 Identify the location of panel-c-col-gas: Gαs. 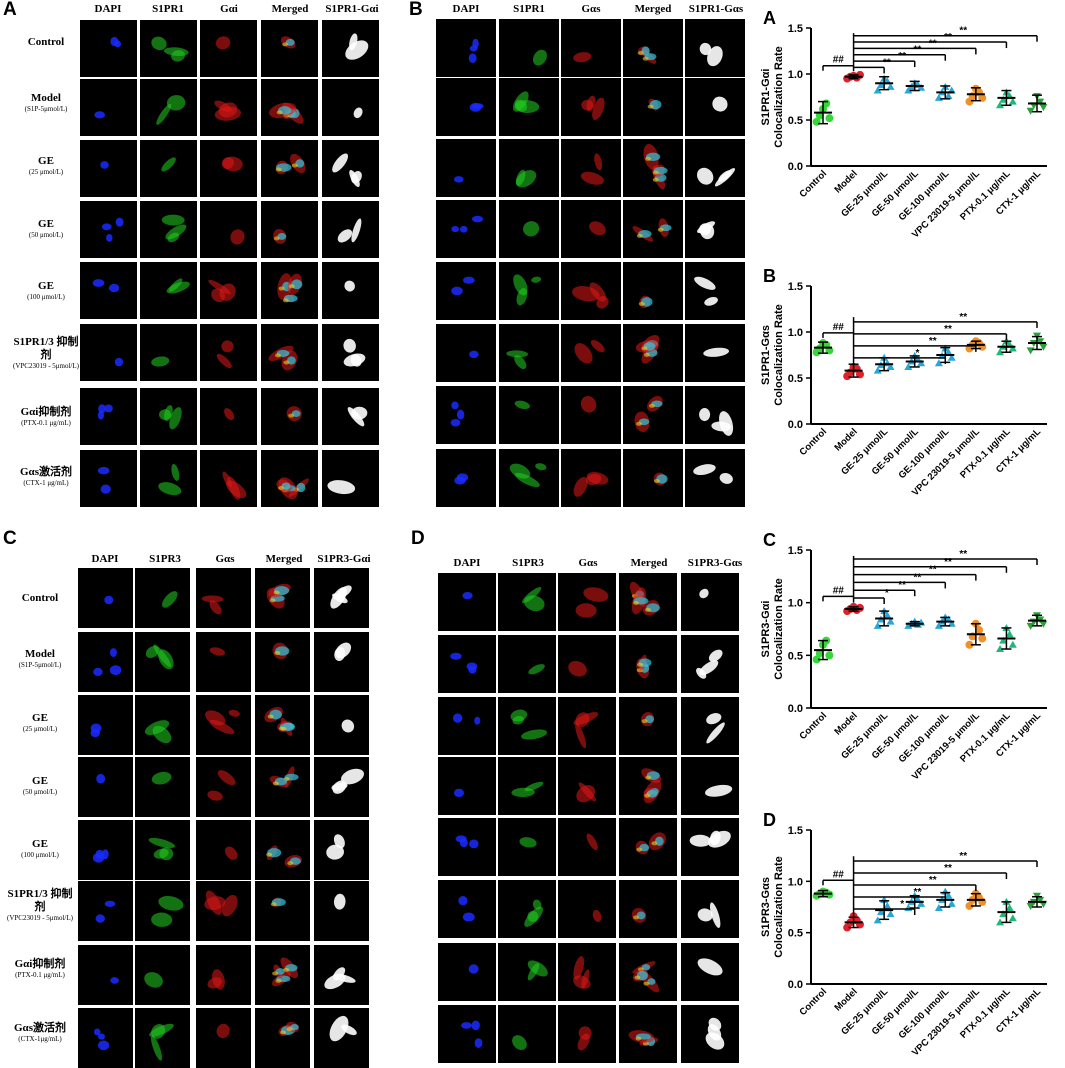
(225, 559).